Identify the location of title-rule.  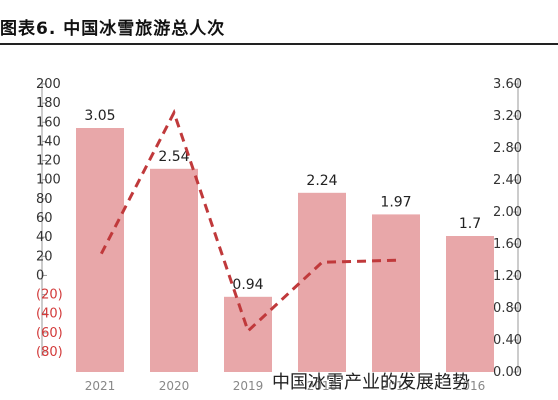
(279, 44).